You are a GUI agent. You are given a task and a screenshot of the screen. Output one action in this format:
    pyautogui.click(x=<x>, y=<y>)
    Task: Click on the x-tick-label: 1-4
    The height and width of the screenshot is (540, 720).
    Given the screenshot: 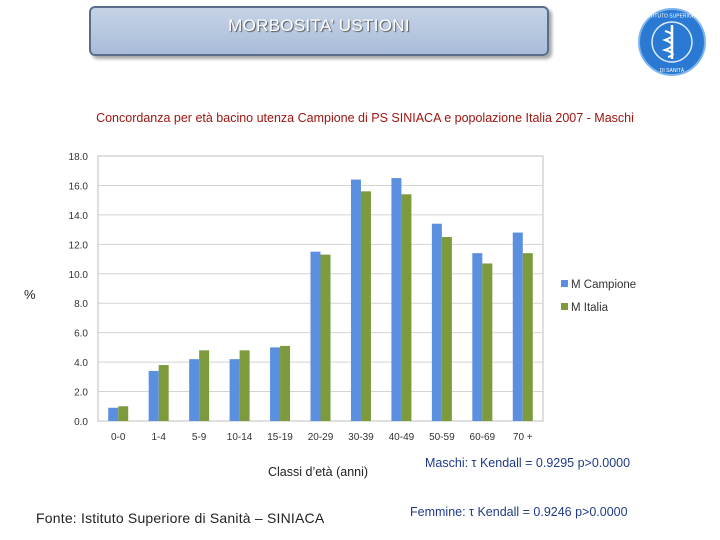 What is the action you would take?
    pyautogui.click(x=158, y=437)
    